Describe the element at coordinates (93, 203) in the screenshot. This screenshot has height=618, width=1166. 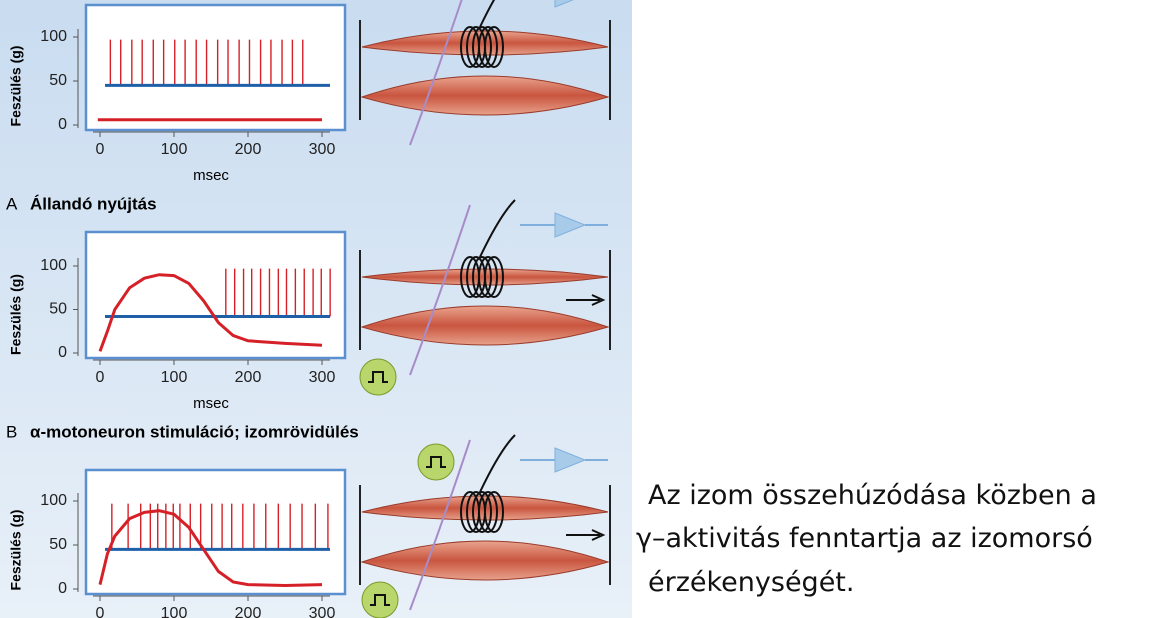
I see `panel-title: Állandó nyújtás` at that location.